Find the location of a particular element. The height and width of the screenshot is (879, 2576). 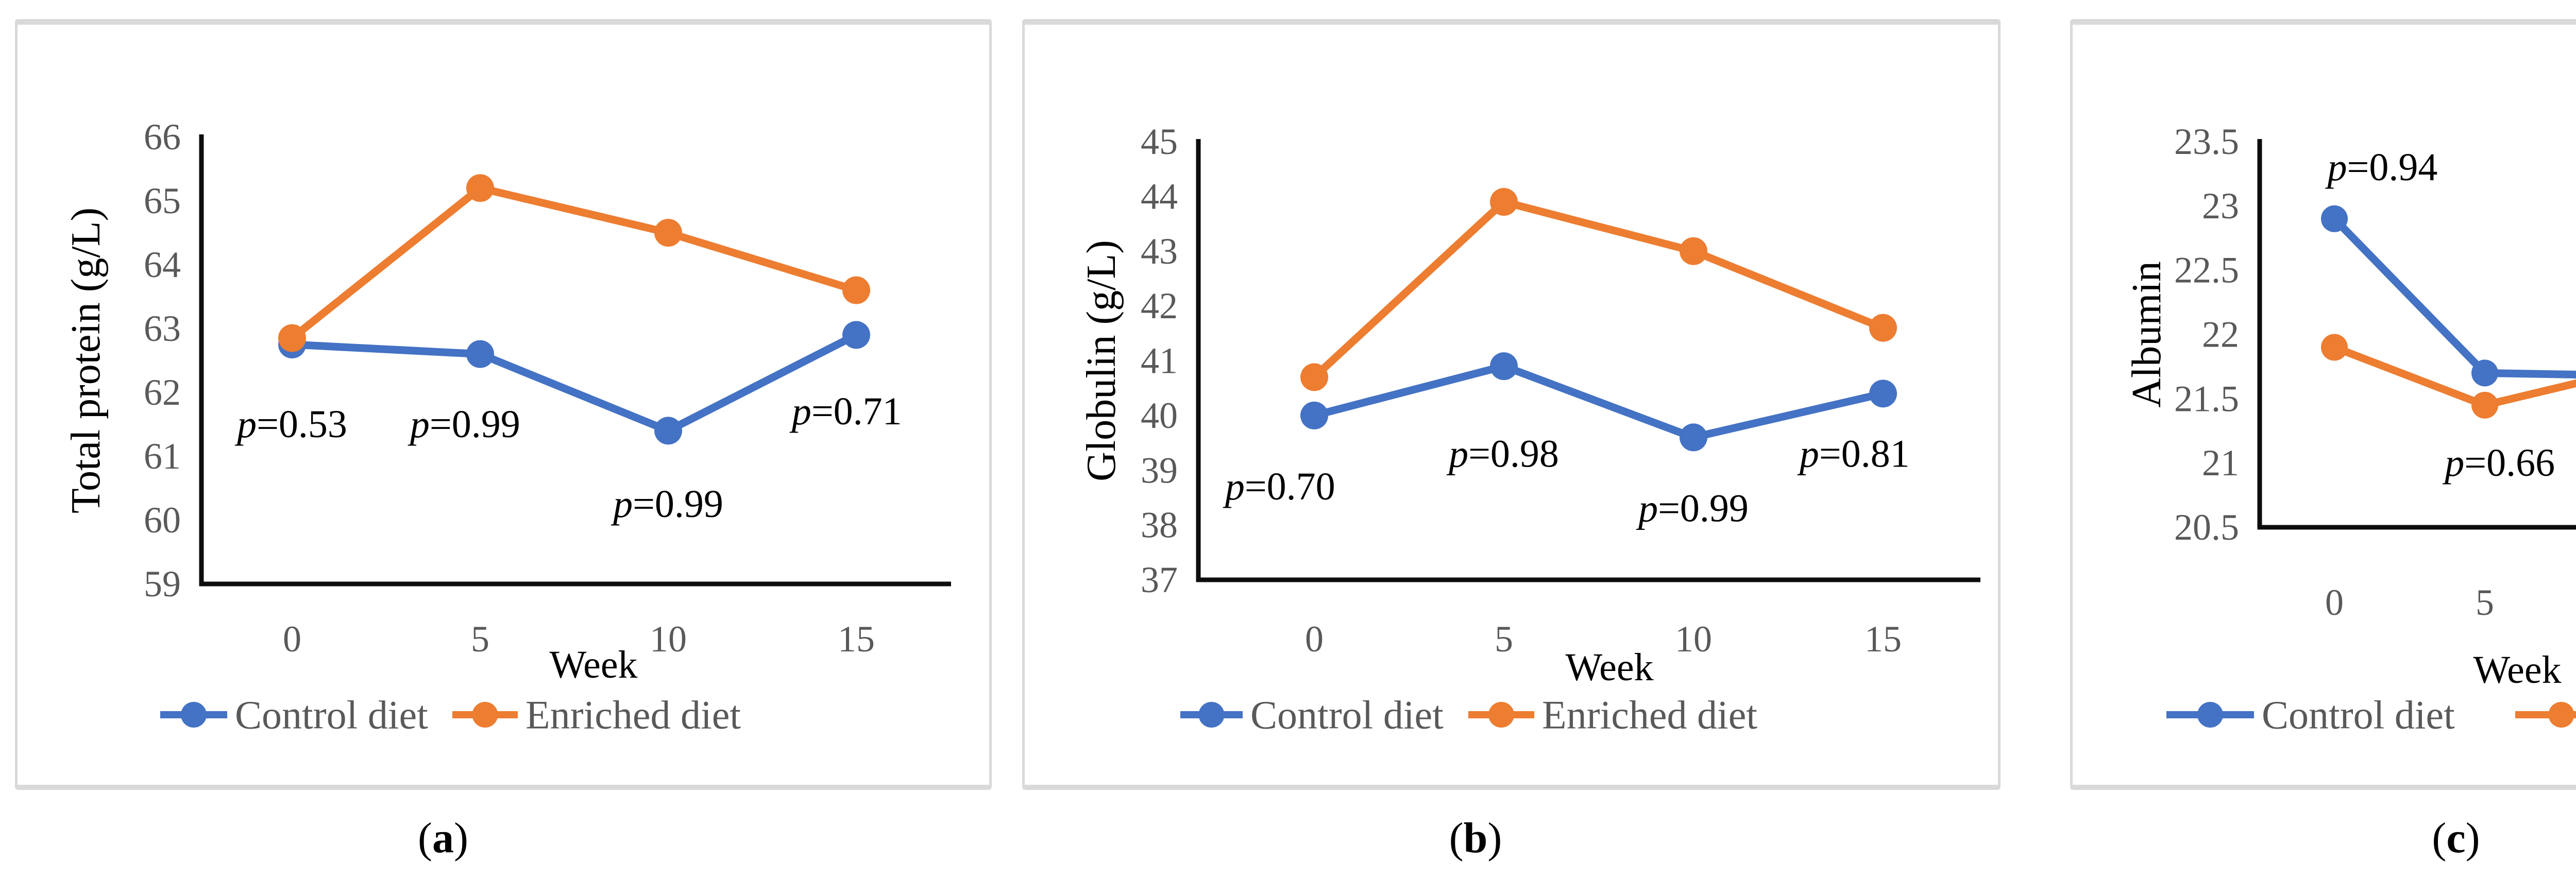

p-value-label: p=0.66 is located at coordinates (2498, 463).